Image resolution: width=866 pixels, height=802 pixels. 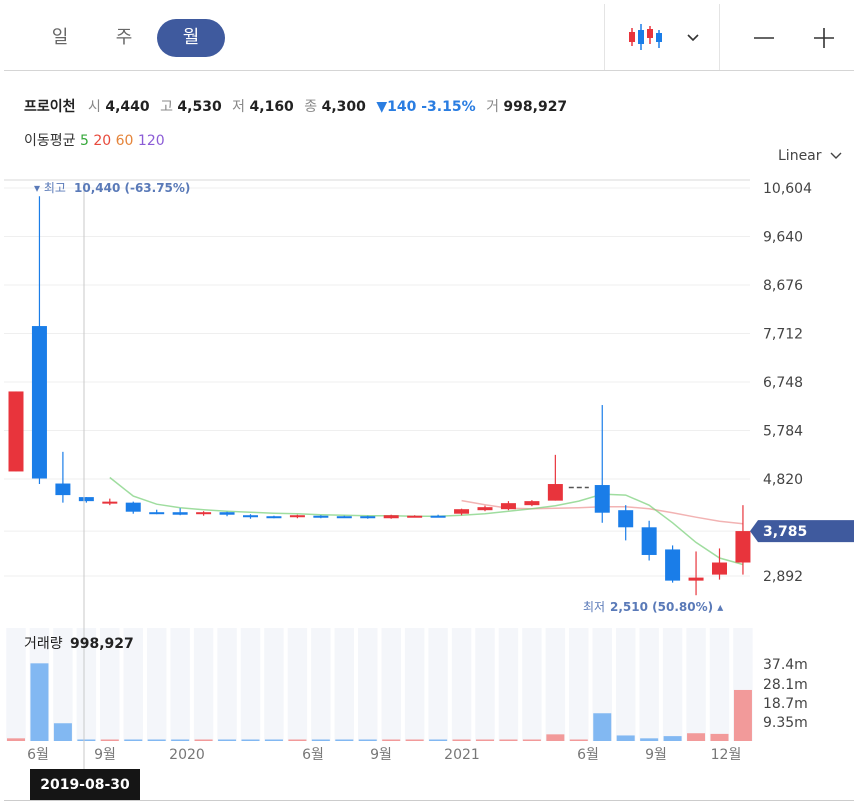 What do you see at coordinates (50, 141) in the screenshot?
I see `ma-label: 이동평균` at bounding box center [50, 141].